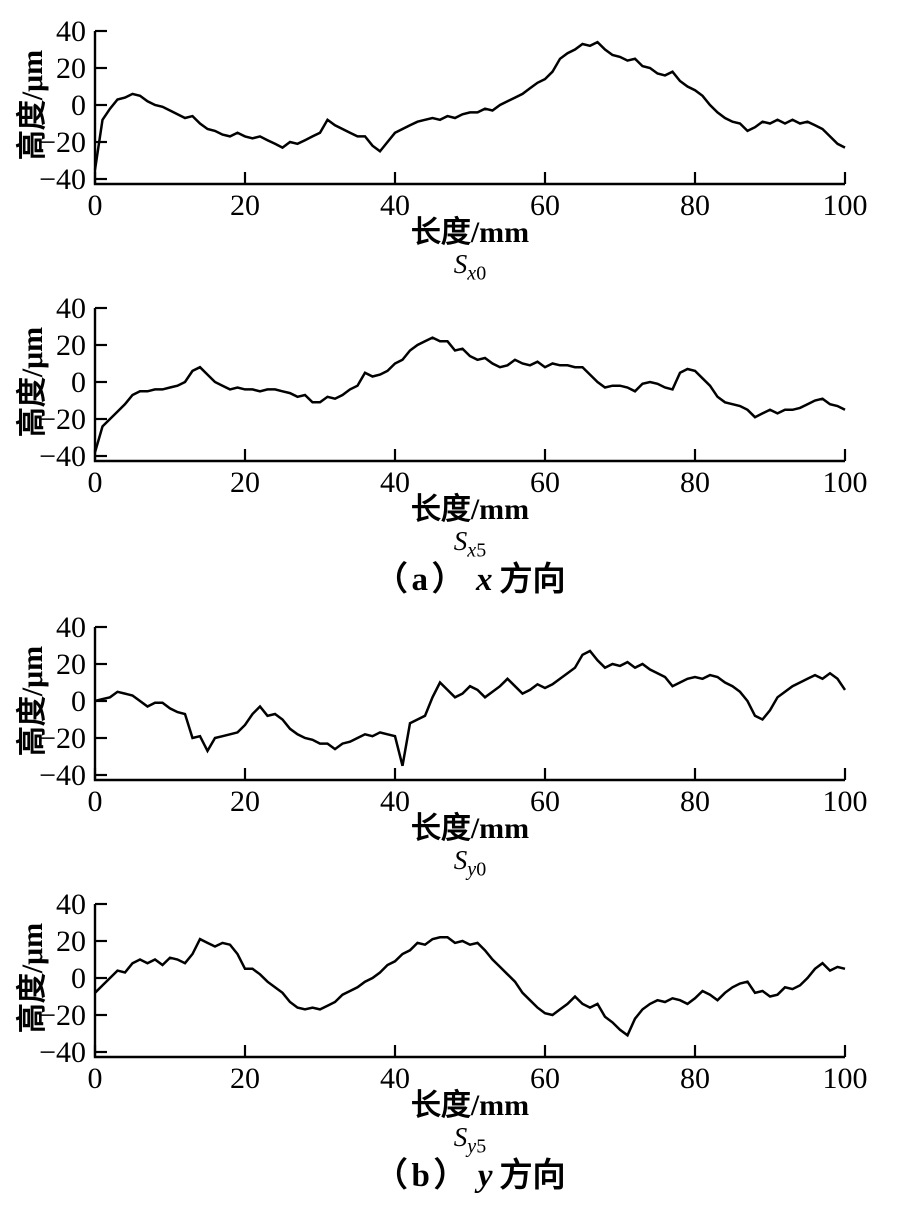 This screenshot has height=1212, width=900. I want to click on caption-variable: y, so click(485, 1176).